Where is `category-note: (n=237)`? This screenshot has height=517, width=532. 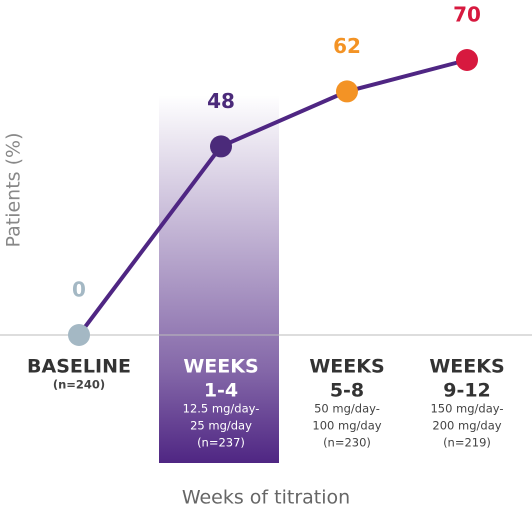 category-note: (n=237) is located at coordinates (221, 443).